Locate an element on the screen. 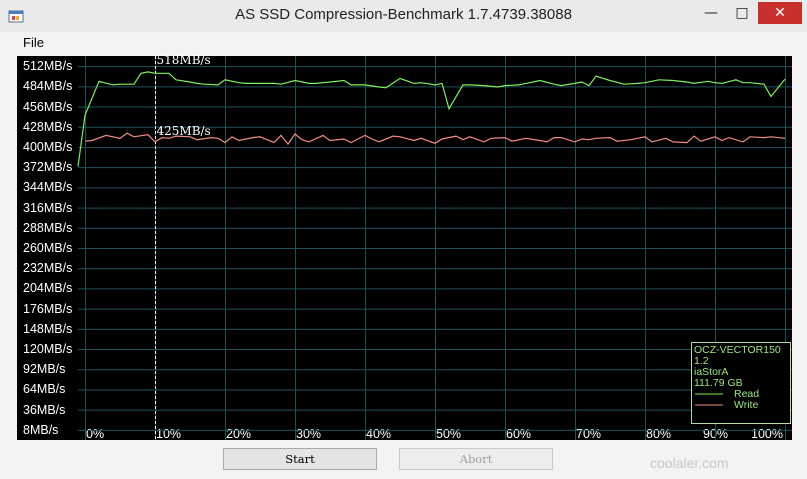  y-tick-label: 288MB/s is located at coordinates (48, 227).